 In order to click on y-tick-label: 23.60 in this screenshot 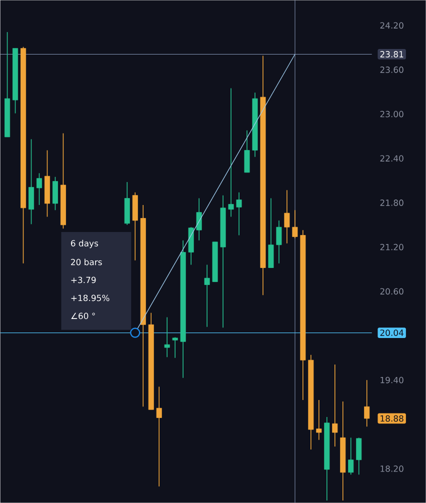, I will do `click(392, 69)`.